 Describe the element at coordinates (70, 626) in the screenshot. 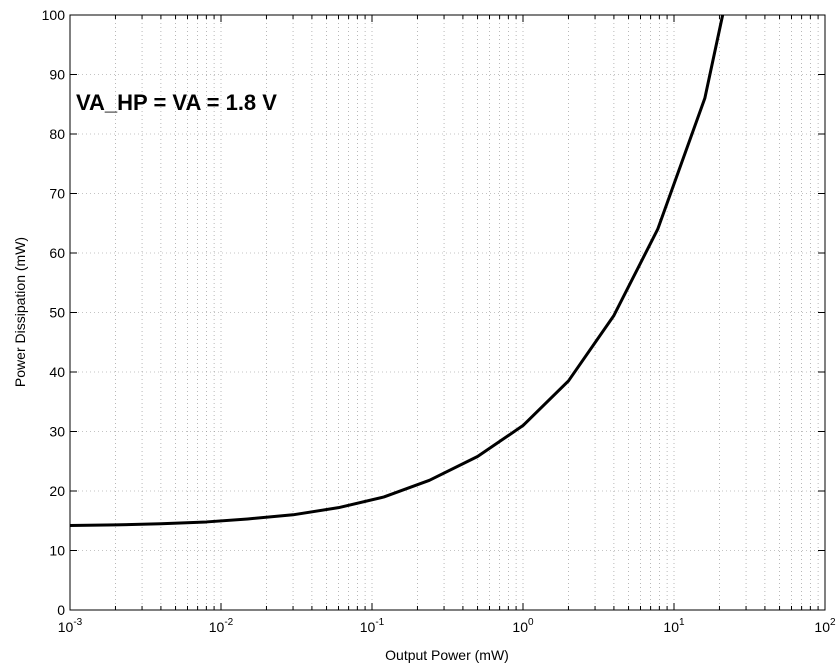

I see `x-tick-label: 10⁻³` at that location.